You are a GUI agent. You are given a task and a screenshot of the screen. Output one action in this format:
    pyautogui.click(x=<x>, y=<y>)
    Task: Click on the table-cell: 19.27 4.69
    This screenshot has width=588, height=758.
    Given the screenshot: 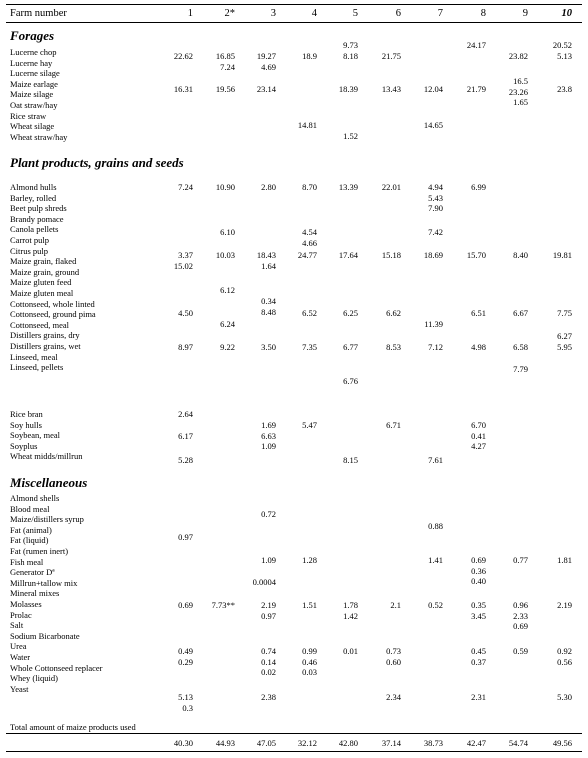 What is the action you would take?
    pyautogui.click(x=266, y=61)
    